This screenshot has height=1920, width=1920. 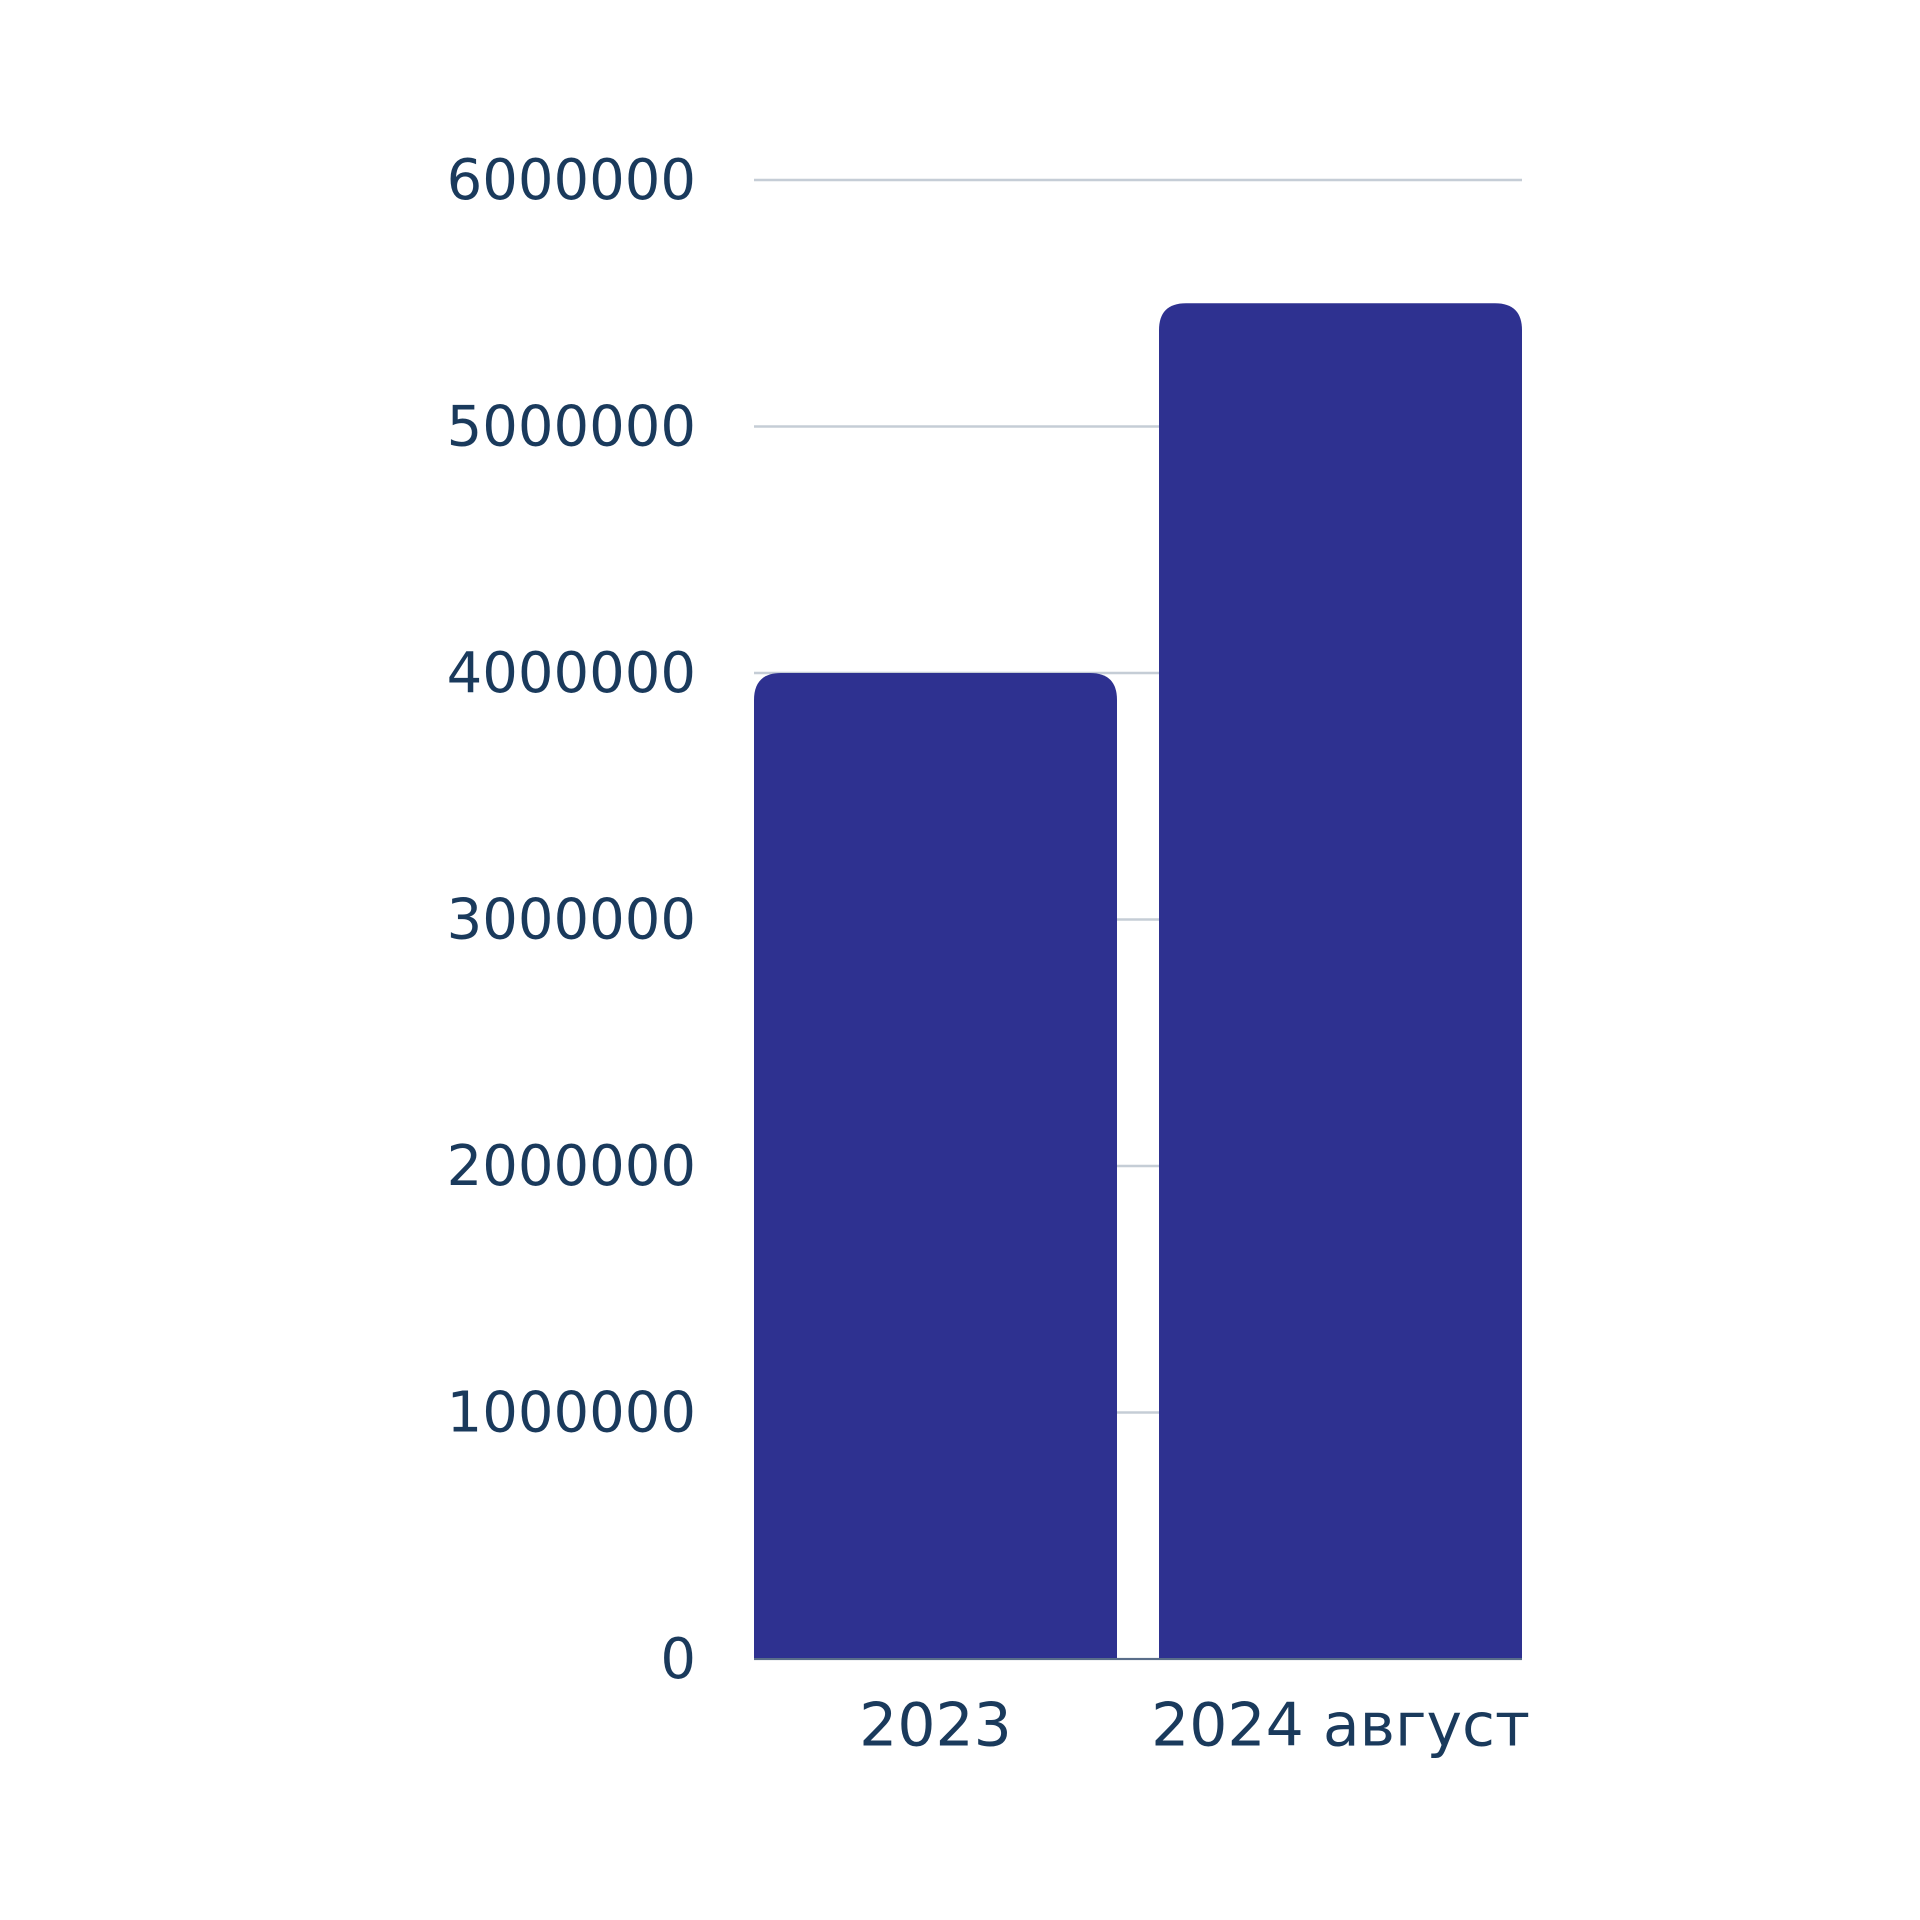 What do you see at coordinates (935, 1726) in the screenshot?
I see `x-tick-label: 2023` at bounding box center [935, 1726].